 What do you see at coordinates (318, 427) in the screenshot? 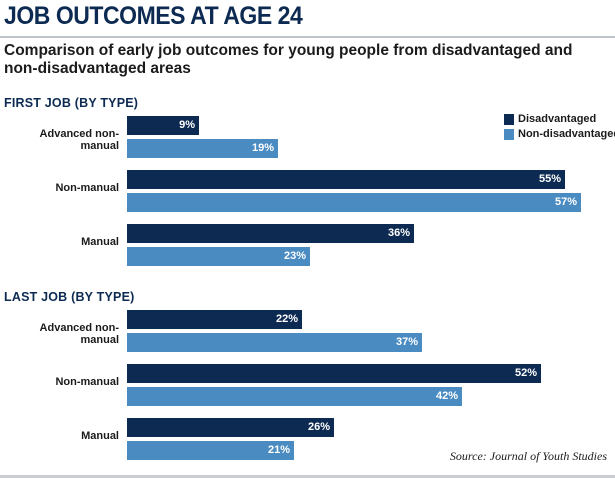
I see `last-job-bar-value-manual-disadvantaged: 26%` at bounding box center [318, 427].